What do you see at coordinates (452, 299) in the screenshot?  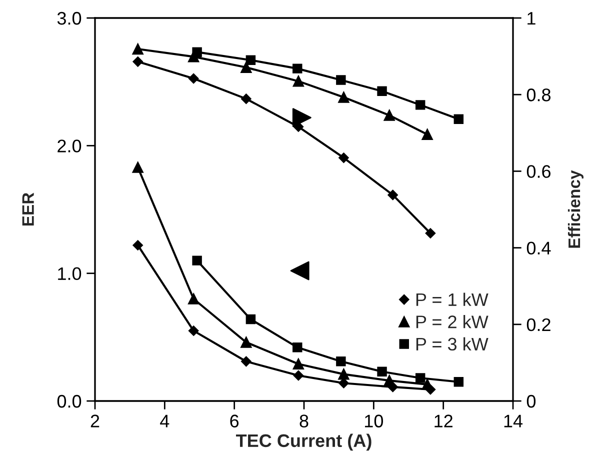 I see `legend-label: P = 1 kW` at bounding box center [452, 299].